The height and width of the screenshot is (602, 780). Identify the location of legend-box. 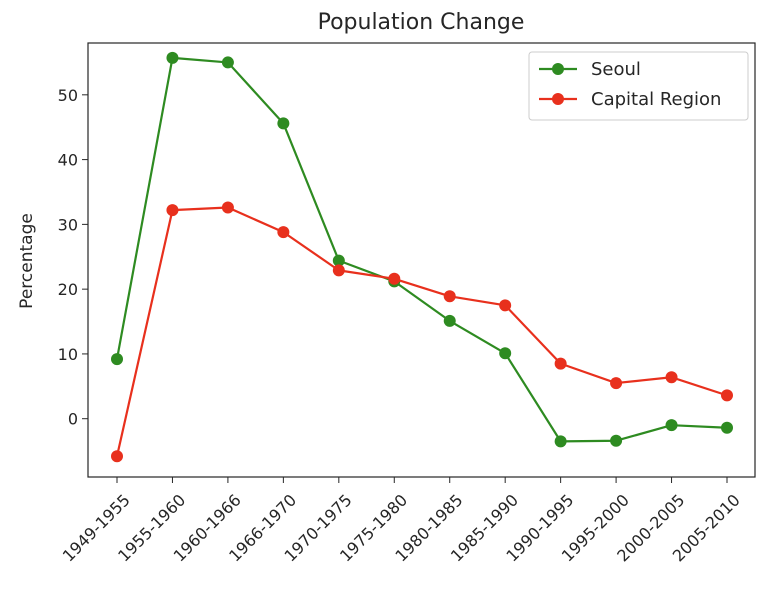
(638, 86).